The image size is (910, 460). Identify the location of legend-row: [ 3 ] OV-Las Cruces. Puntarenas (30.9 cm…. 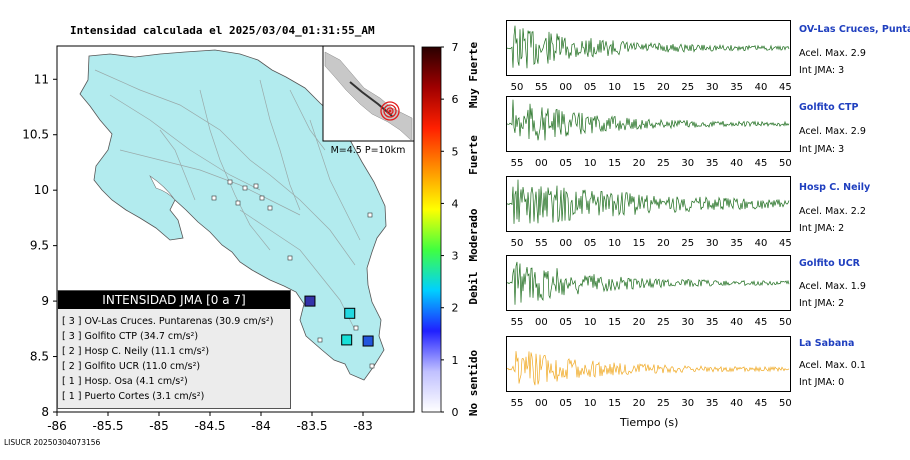
(168, 321).